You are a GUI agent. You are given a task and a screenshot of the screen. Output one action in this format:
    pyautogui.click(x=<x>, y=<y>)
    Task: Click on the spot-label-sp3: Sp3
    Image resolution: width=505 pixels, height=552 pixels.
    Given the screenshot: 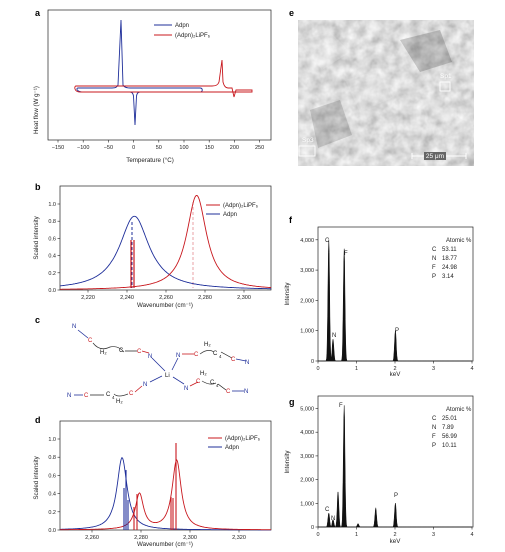 What is the action you would take?
    pyautogui.click(x=308, y=140)
    